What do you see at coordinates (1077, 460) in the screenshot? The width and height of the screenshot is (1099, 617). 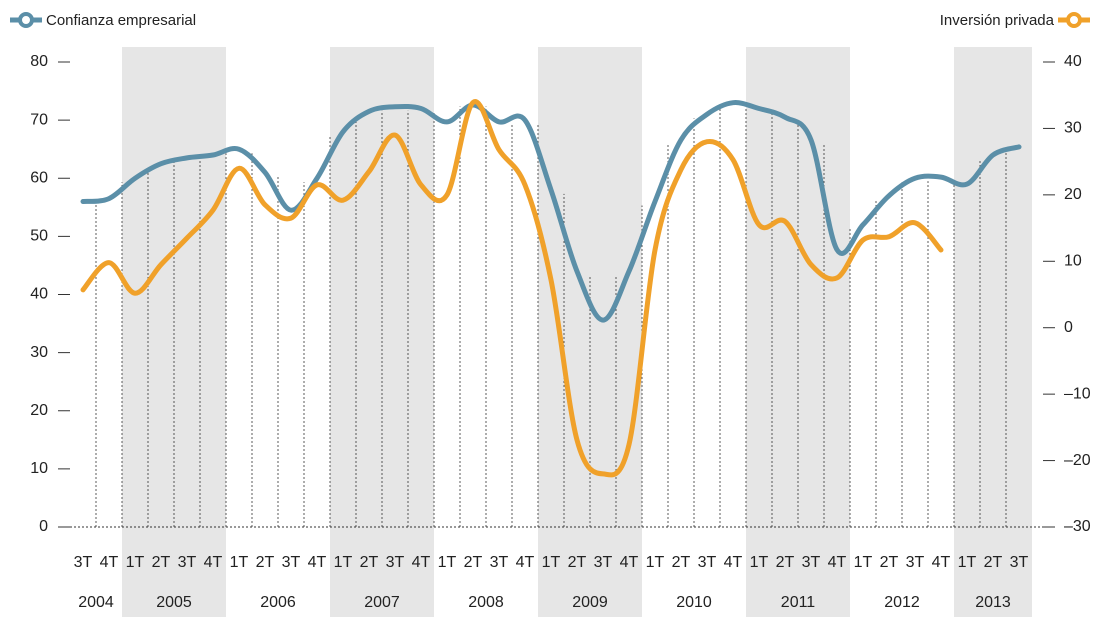 I see `y2-tick-label: –20` at bounding box center [1077, 460].